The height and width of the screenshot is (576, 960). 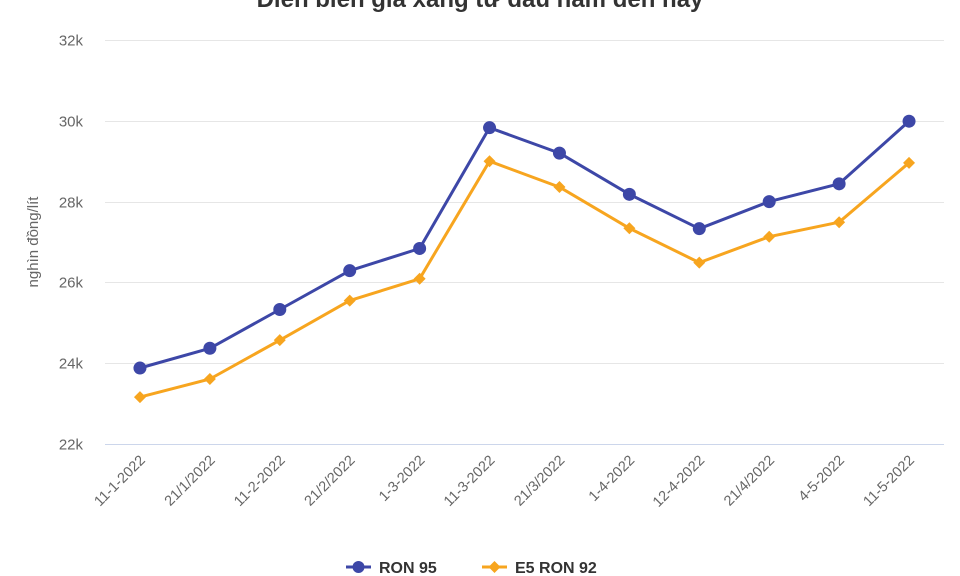 What do you see at coordinates (471, 568) in the screenshot?
I see `legend: RON 95 E5 RON 92` at bounding box center [471, 568].